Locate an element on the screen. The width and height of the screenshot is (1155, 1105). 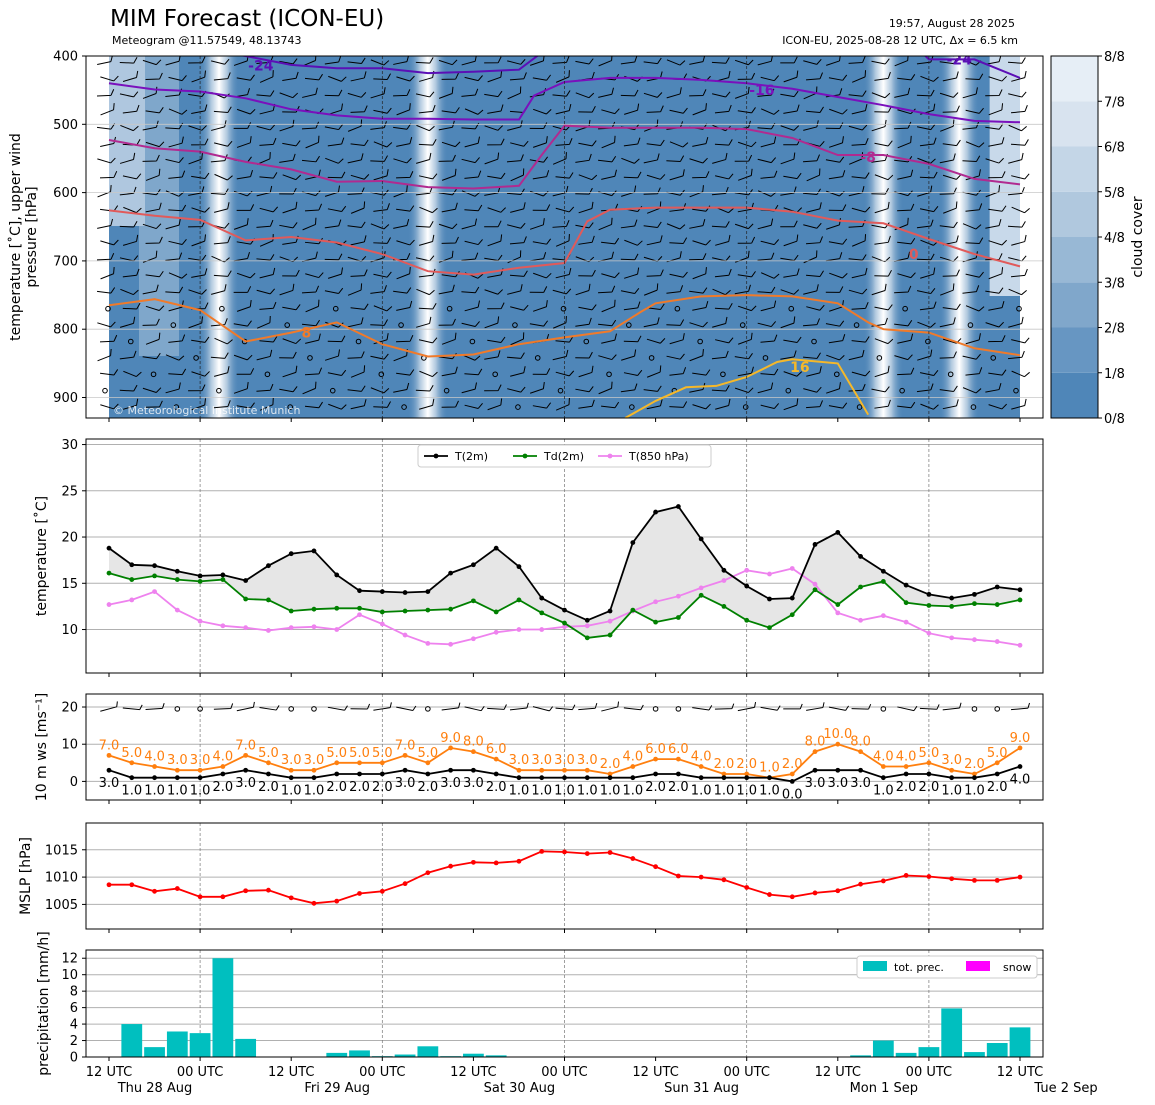
precip-bar is located at coordinates (883, 1048).